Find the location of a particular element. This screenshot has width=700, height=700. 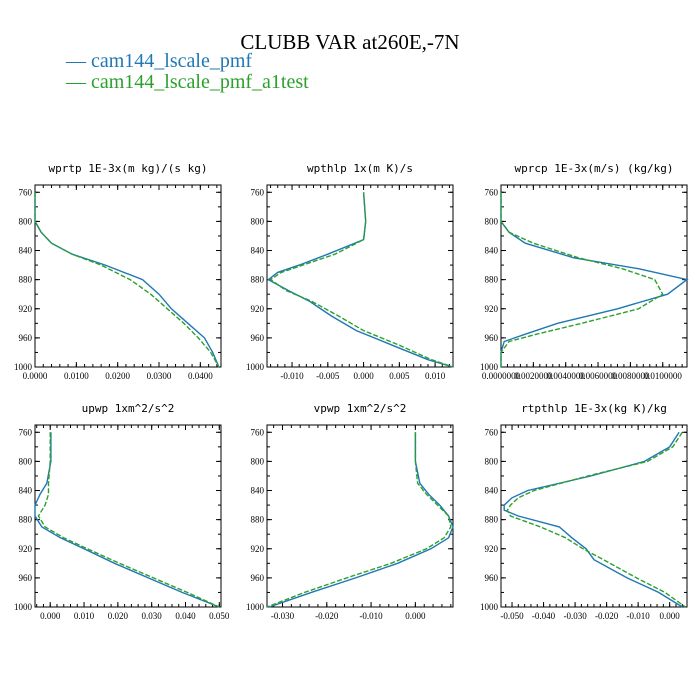

x-tick-label: 0.005 is located at coordinates (399, 376).